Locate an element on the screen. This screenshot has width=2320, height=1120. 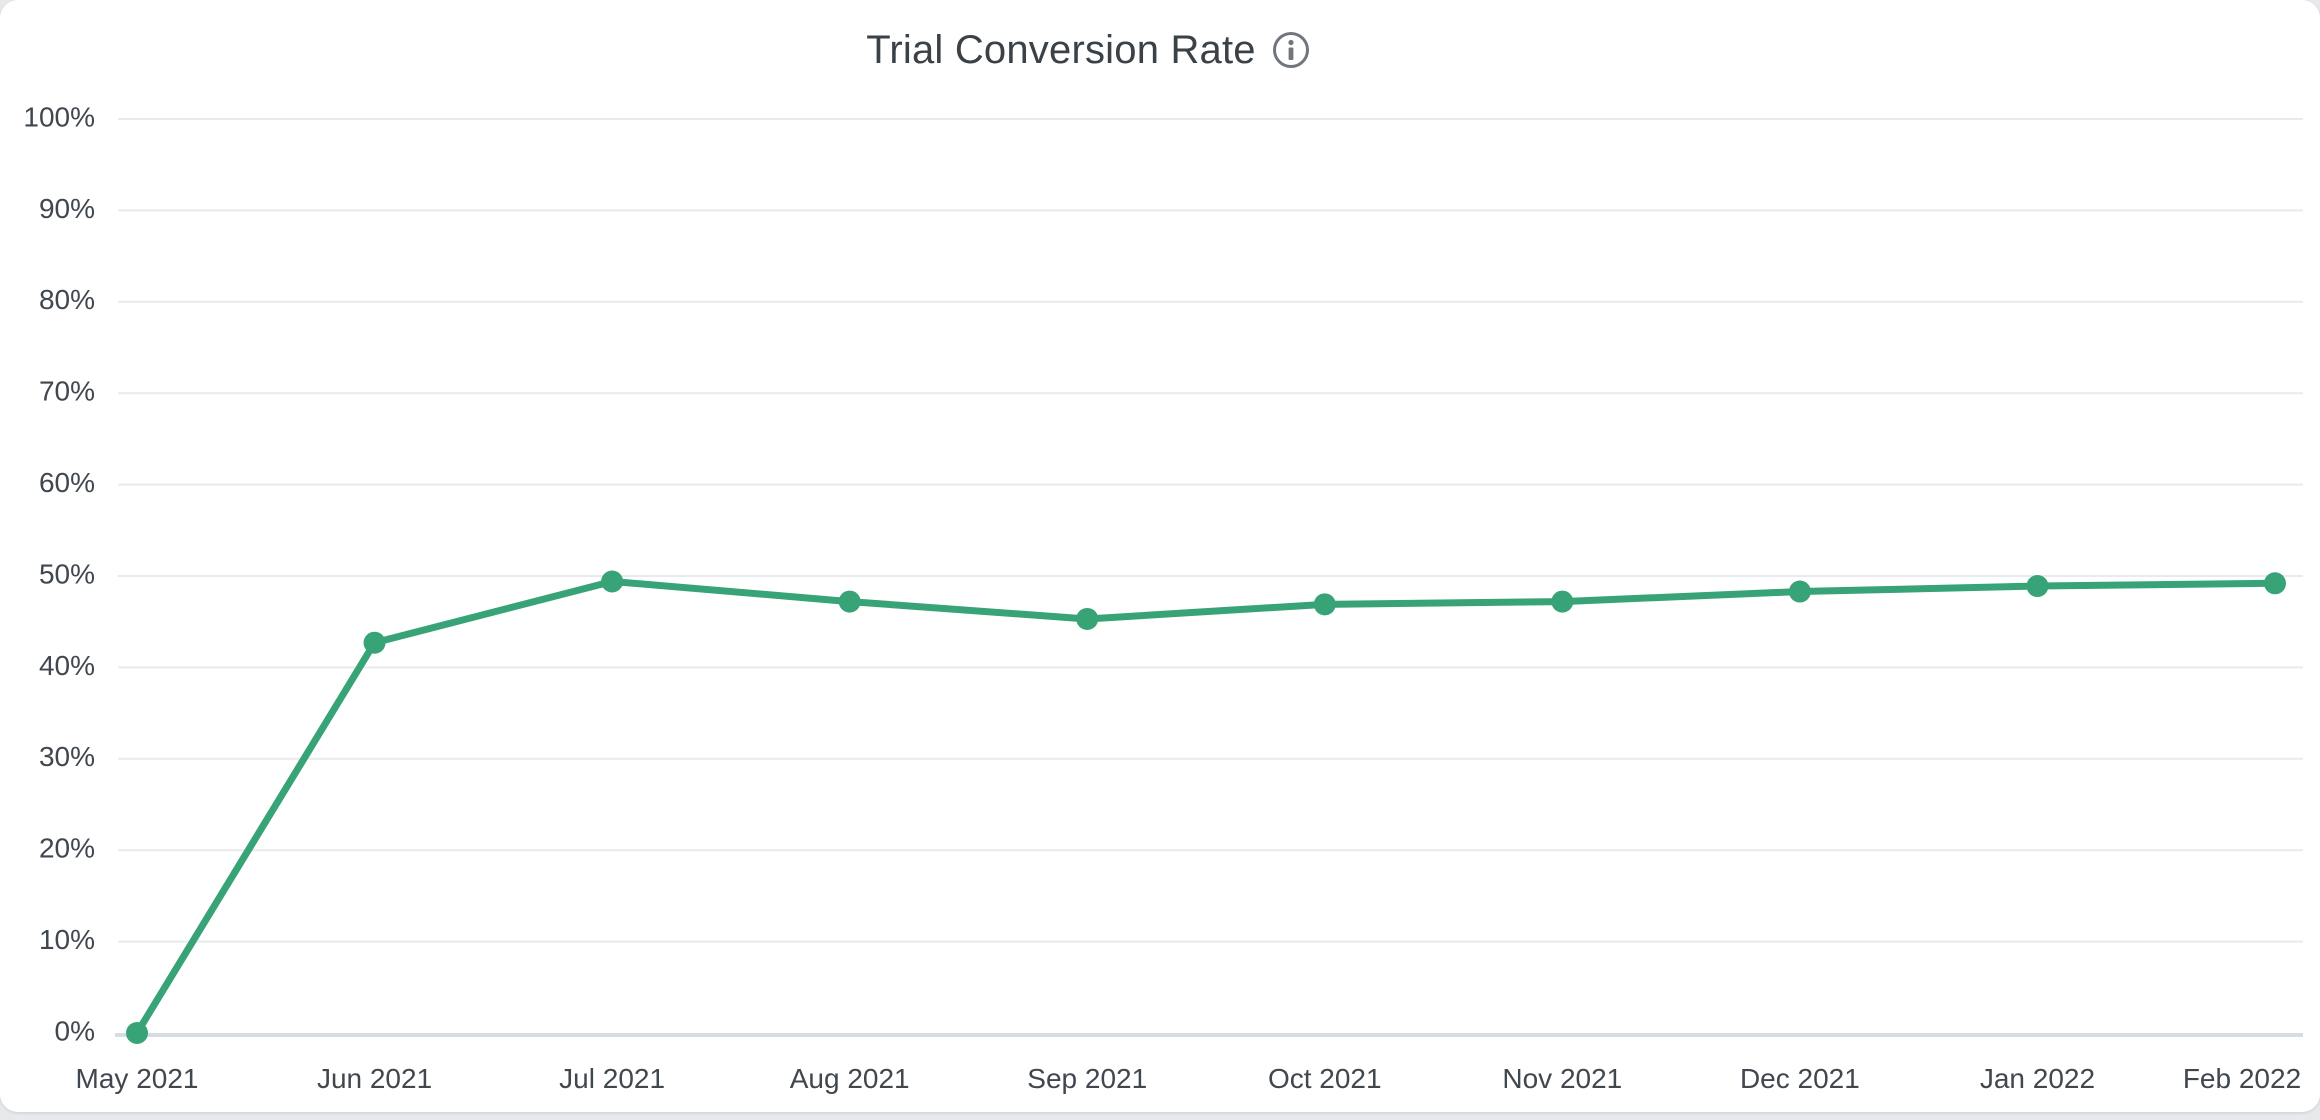
x-tick-label: Jan 2022 is located at coordinates (2037, 1078).